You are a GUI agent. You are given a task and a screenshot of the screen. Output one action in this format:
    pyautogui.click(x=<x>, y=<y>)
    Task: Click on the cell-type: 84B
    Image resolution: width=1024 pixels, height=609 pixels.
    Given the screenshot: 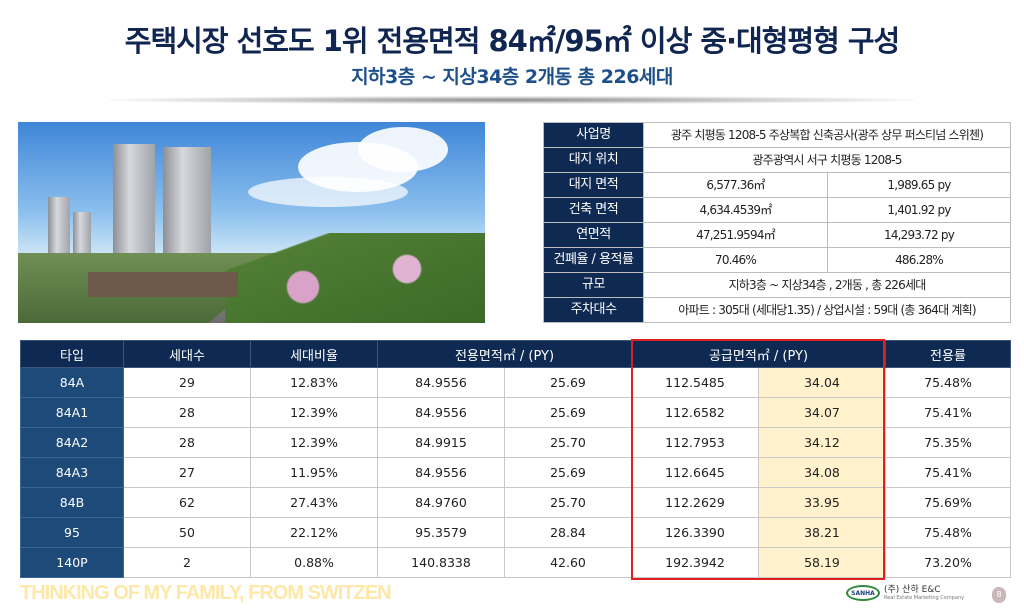 What is the action you would take?
    pyautogui.click(x=72, y=502)
    